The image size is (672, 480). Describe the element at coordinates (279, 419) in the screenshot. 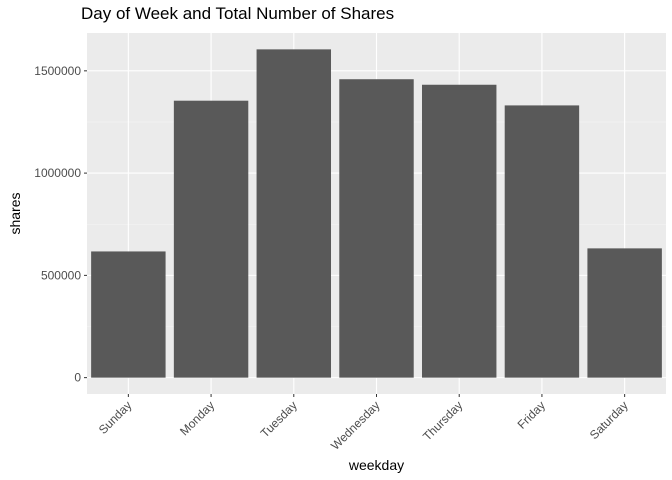

I see `x-tick-label: Tuesday` at that location.